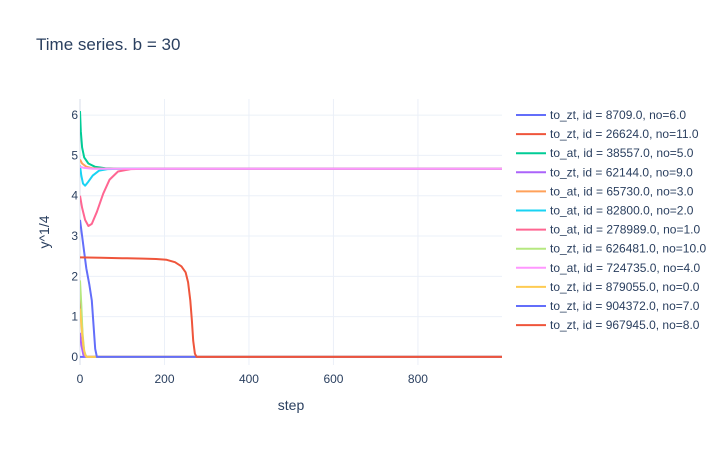 This screenshot has height=450, width=724. Describe the element at coordinates (108, 44) in the screenshot. I see `chart-title: Time series. b = 30` at that location.